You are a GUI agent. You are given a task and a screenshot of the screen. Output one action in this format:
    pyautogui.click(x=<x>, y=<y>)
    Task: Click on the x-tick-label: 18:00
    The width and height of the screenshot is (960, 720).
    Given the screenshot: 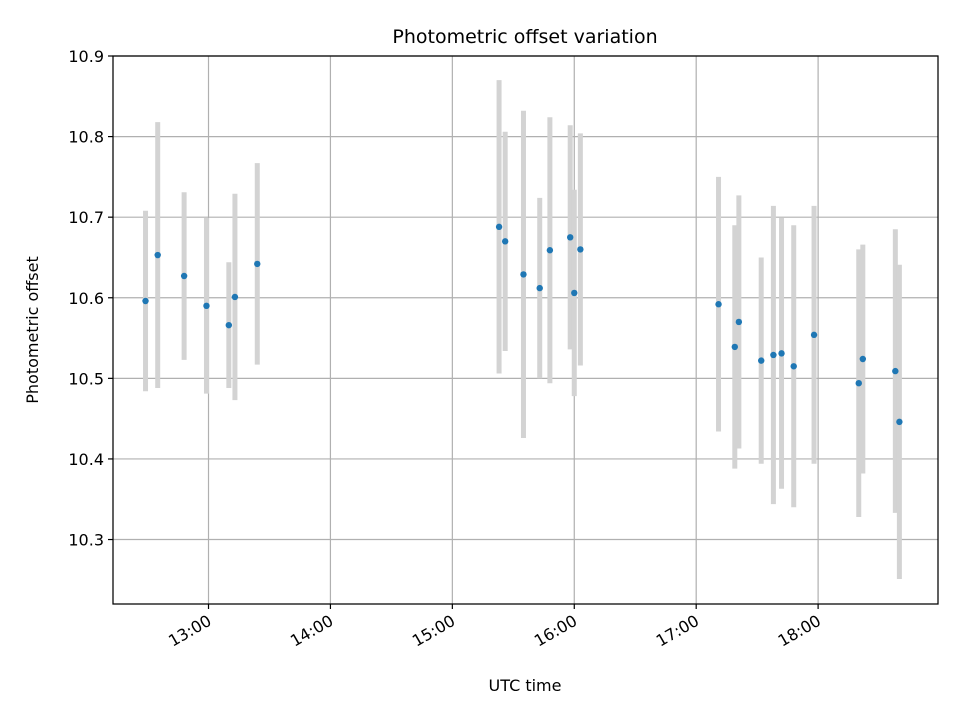 What is the action you would take?
    pyautogui.click(x=799, y=631)
    